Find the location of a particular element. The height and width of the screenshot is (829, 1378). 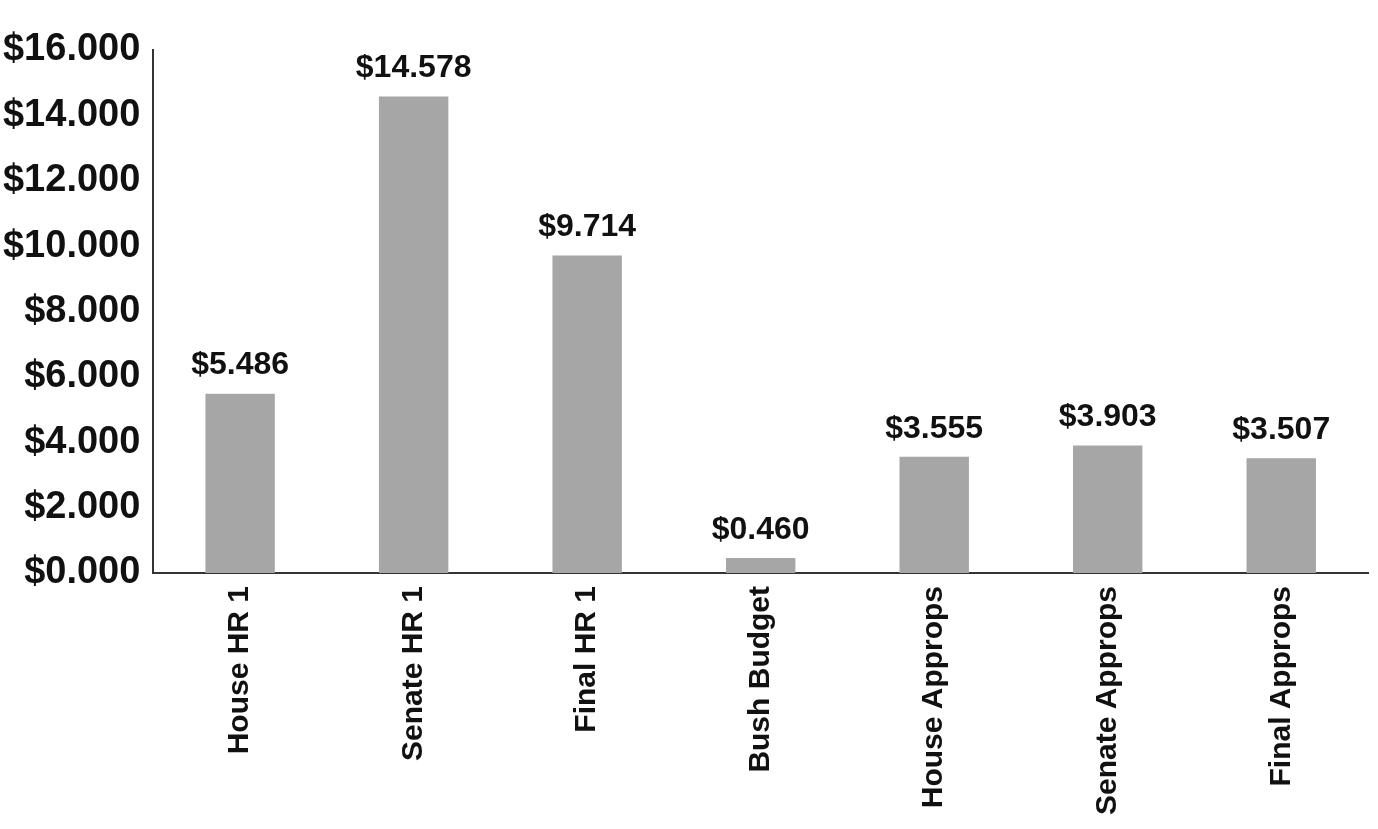

x-tick-label: Final HR 1 is located at coordinates (585, 659).